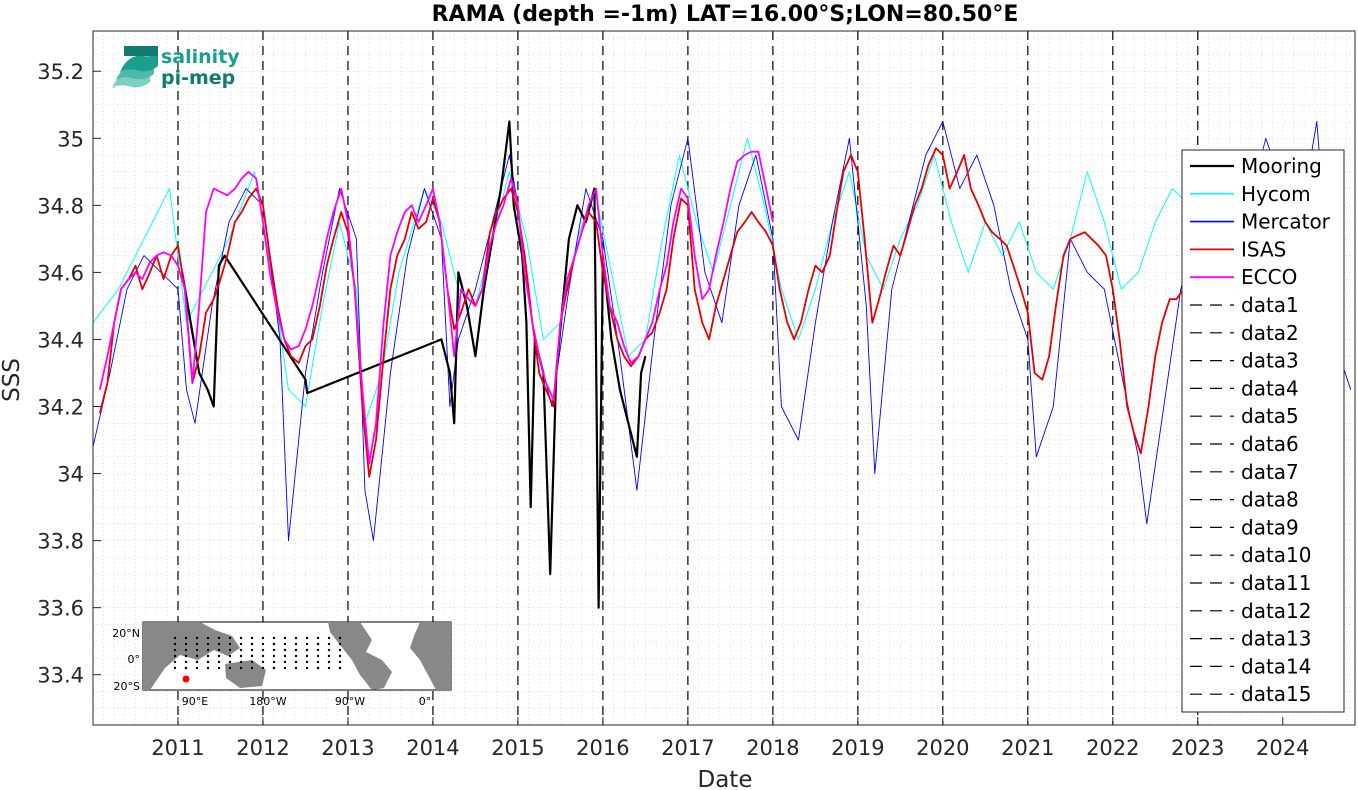 The height and width of the screenshot is (790, 1358). I want to click on y-tick-label: 35.2, so click(60, 72).